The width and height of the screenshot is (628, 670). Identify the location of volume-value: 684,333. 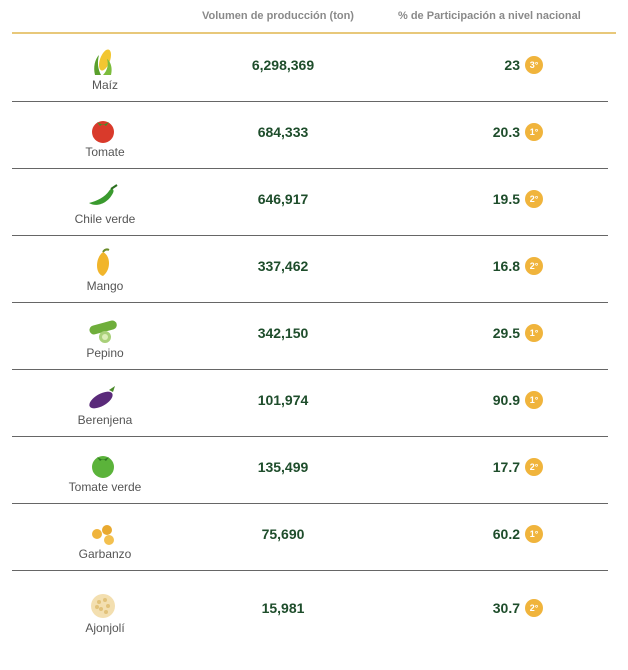
(283, 132).